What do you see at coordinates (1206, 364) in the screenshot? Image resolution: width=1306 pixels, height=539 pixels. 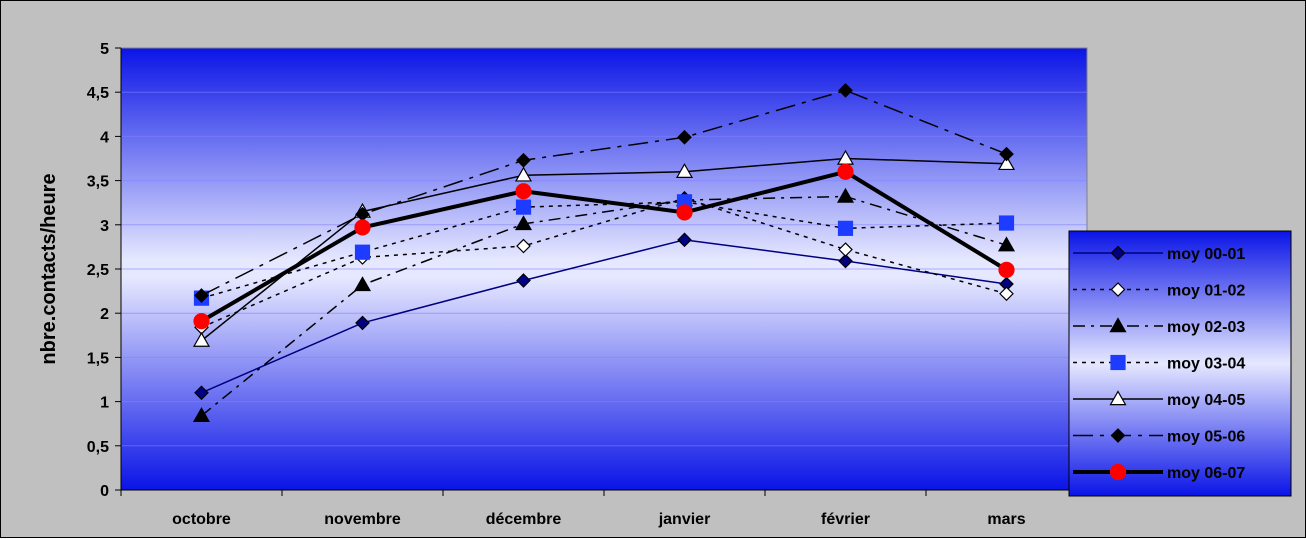 I see `legend-label: moy 03-04` at bounding box center [1206, 364].